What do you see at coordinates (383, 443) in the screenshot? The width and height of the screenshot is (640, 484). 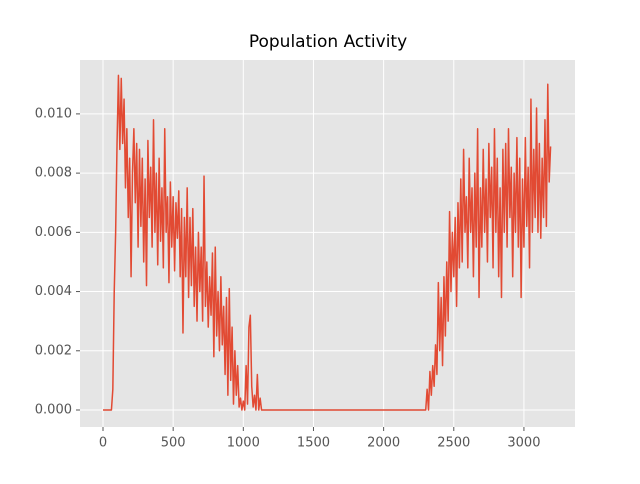 I see `x-tick-label: 2000` at bounding box center [383, 443].